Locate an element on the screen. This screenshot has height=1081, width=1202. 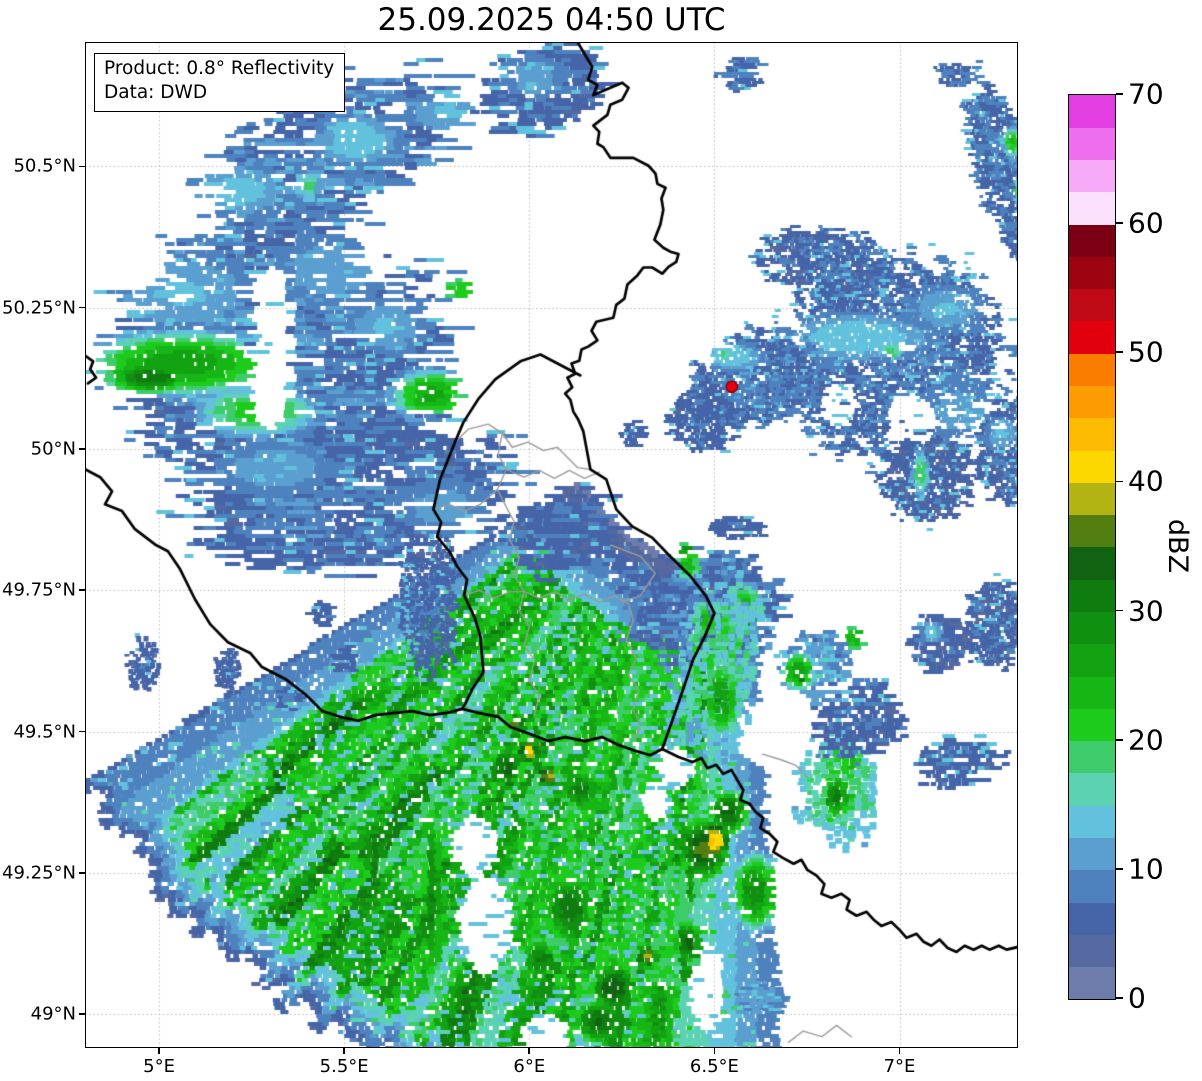
colorbar-tick-label: 70 is located at coordinates (1146, 94).